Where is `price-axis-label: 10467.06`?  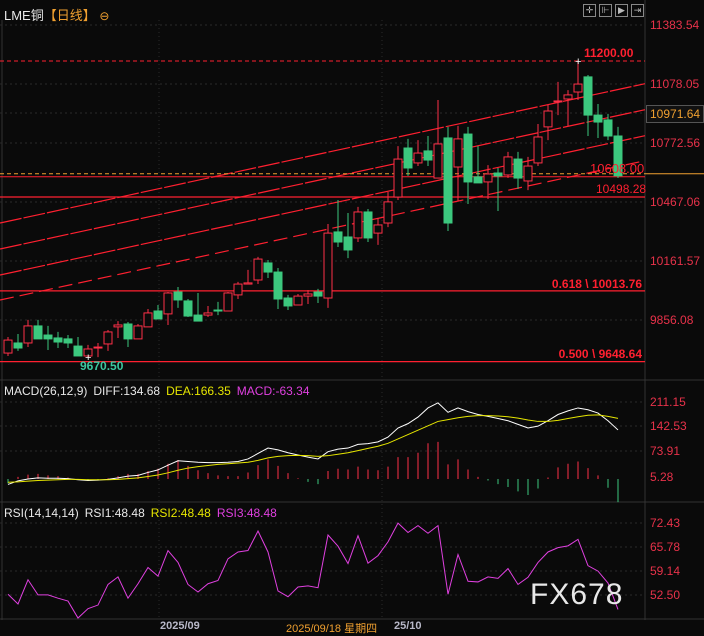 price-axis-label: 10467.06 is located at coordinates (675, 202).